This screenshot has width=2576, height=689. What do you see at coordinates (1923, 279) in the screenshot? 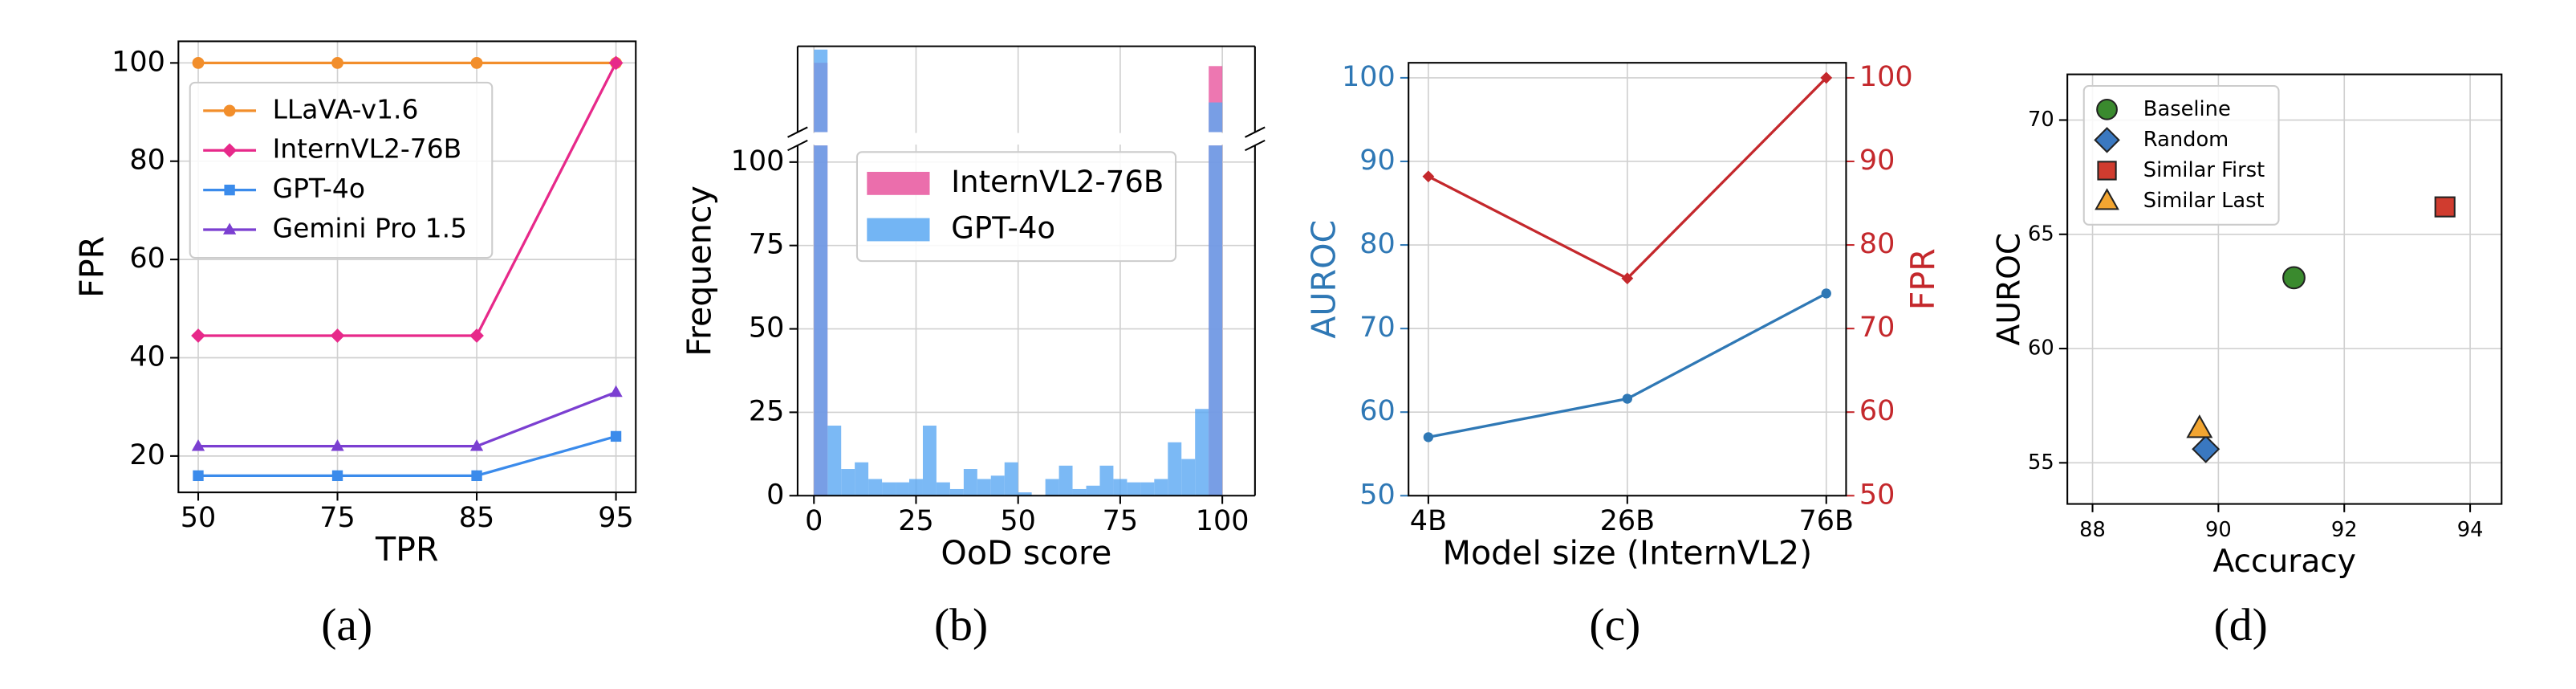
I see `y2-axis-label: FPR` at bounding box center [1923, 279].